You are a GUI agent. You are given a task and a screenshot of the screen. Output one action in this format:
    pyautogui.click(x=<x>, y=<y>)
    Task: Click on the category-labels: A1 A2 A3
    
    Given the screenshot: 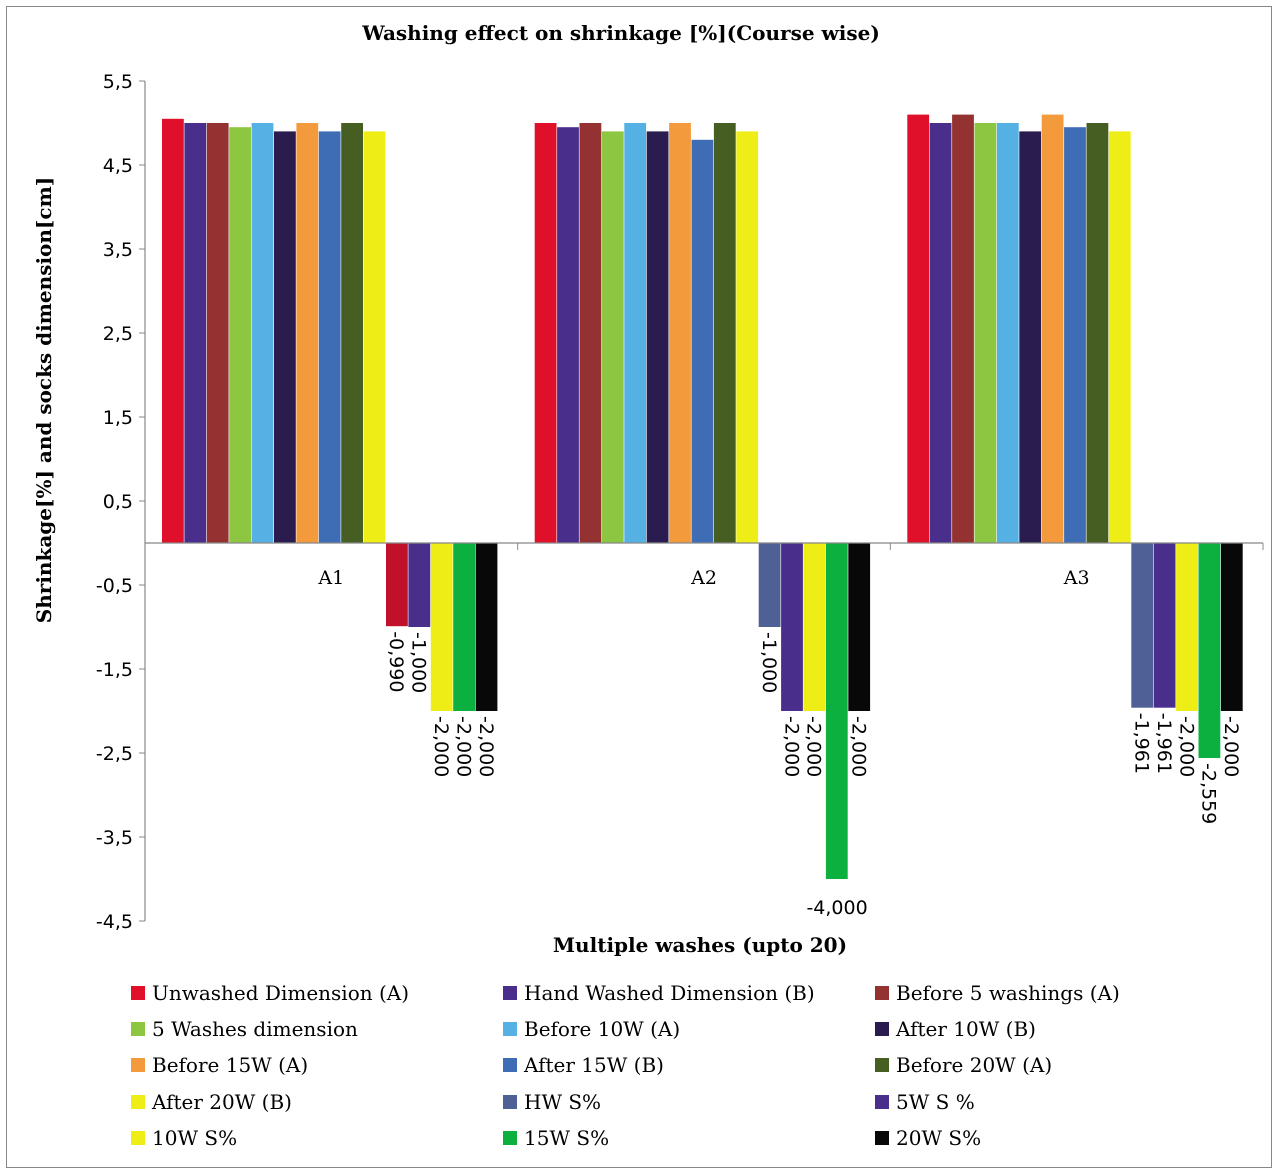 What is the action you would take?
    pyautogui.click(x=703, y=578)
    